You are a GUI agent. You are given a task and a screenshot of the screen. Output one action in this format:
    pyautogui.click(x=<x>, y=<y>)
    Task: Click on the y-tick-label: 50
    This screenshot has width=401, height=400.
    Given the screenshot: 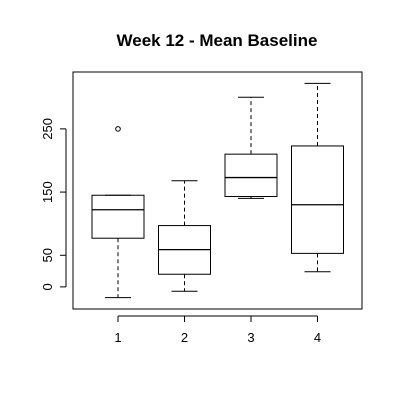 What is the action you would take?
    pyautogui.click(x=47, y=255)
    